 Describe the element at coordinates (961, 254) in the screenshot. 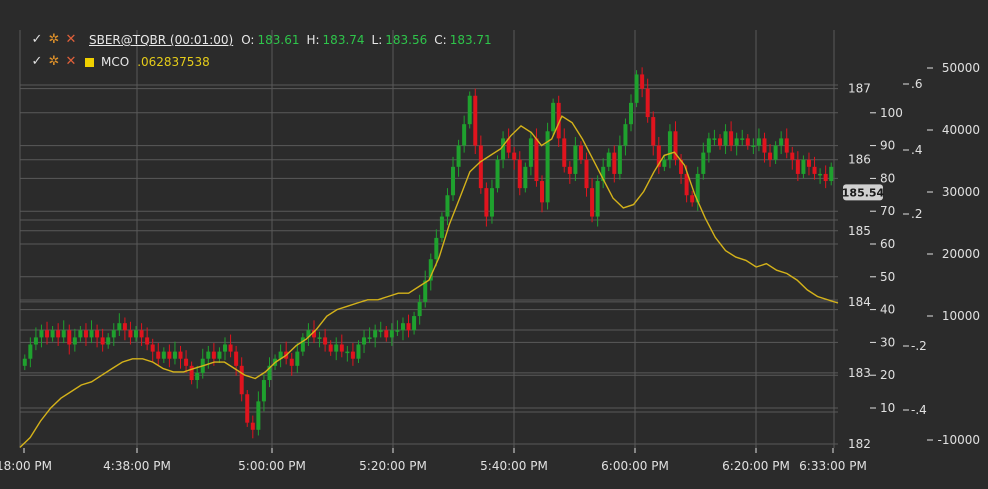

I see `volume-tick-label: 20000` at that location.